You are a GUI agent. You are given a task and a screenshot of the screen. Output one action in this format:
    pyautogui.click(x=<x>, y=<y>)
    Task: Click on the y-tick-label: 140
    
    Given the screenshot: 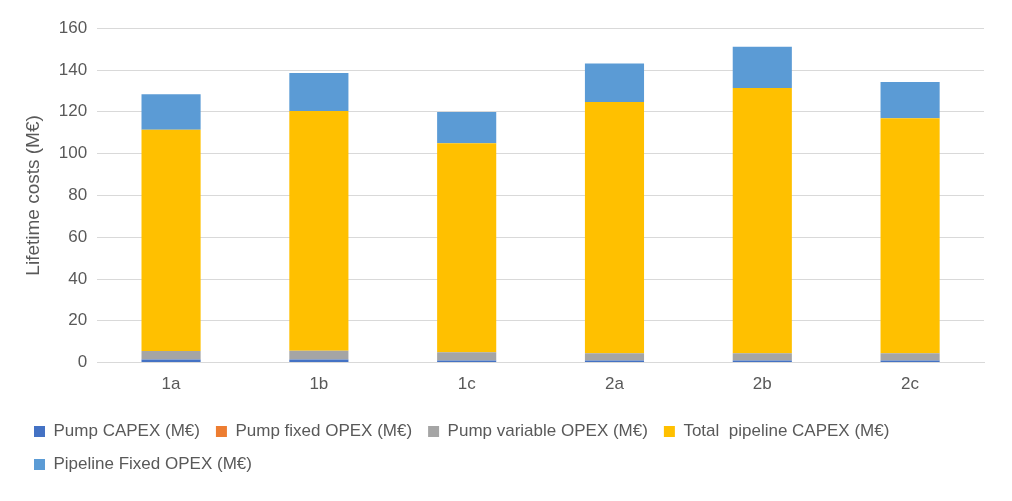 What is the action you would take?
    pyautogui.click(x=73, y=69)
    